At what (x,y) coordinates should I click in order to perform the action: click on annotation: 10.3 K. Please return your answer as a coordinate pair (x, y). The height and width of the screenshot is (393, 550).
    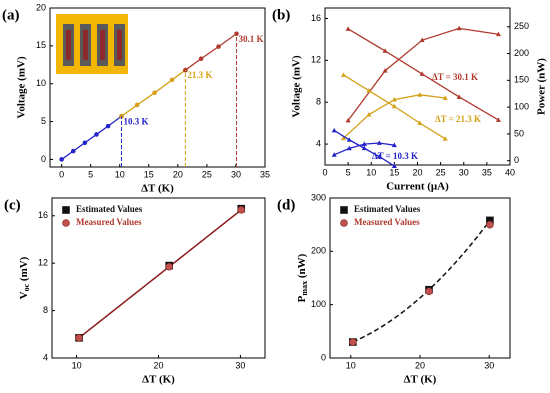
    Looking at the image, I should click on (135, 121).